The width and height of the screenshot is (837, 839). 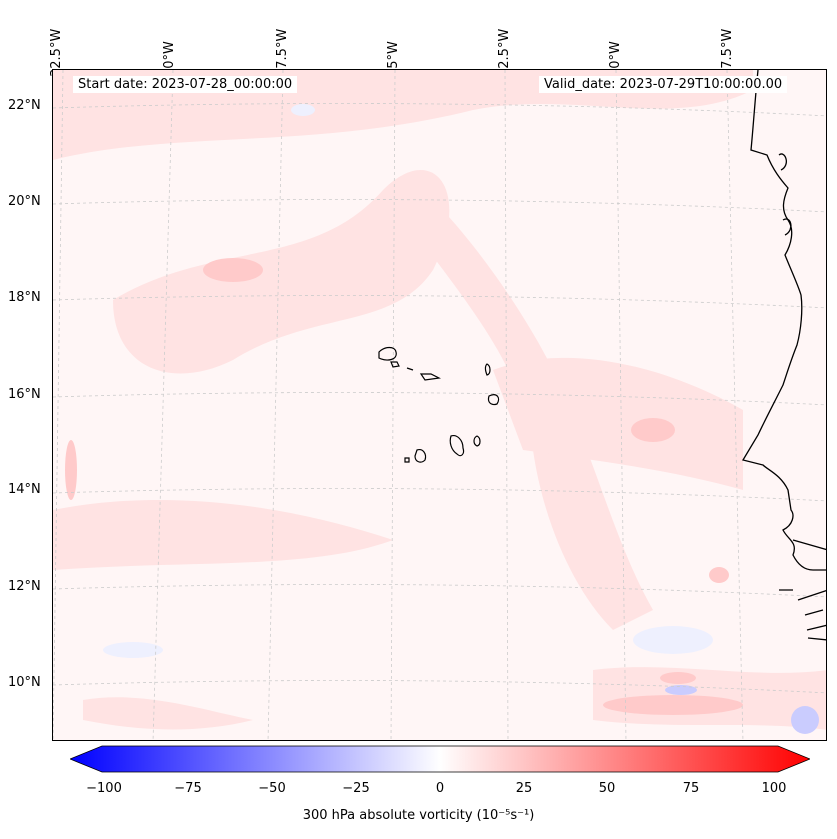 I want to click on island-santa-luzia, so click(x=410, y=369).